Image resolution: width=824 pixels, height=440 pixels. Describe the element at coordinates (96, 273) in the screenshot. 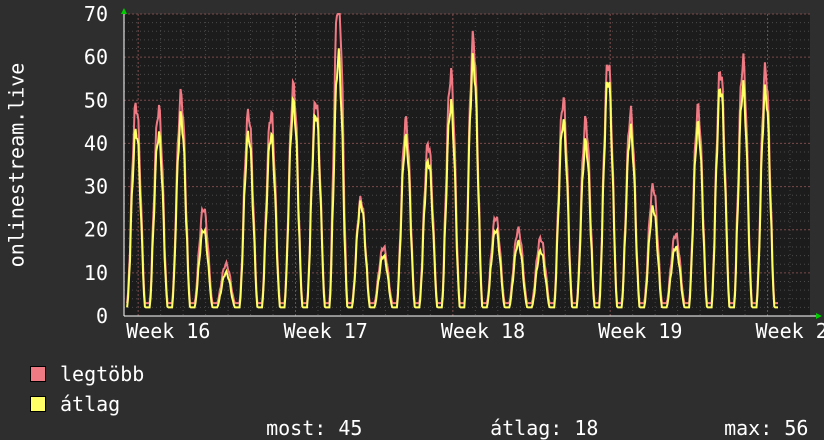

I see `y-tick-label: 10` at that location.